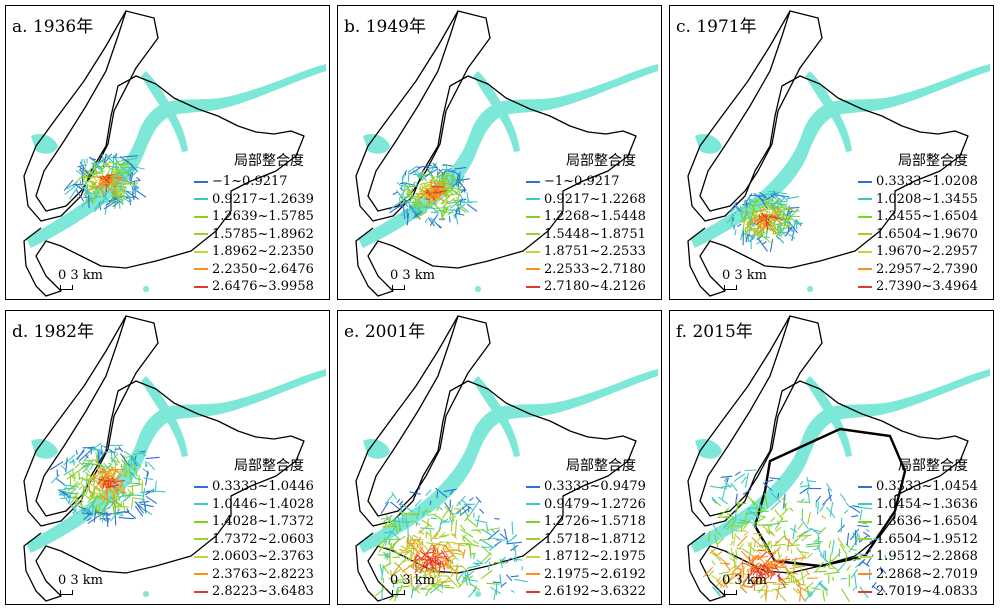 This screenshot has width=1000, height=609. Describe the element at coordinates (263, 574) in the screenshot. I see `legend-label: 2.3763~2.8223` at that location.